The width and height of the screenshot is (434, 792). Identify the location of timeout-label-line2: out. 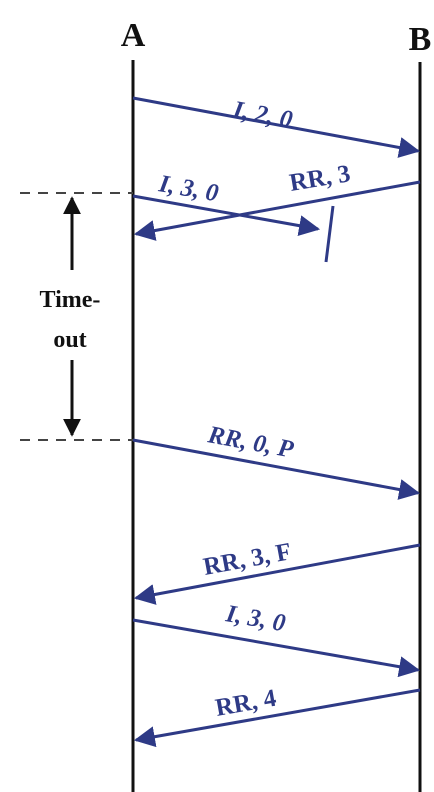
(69, 340).